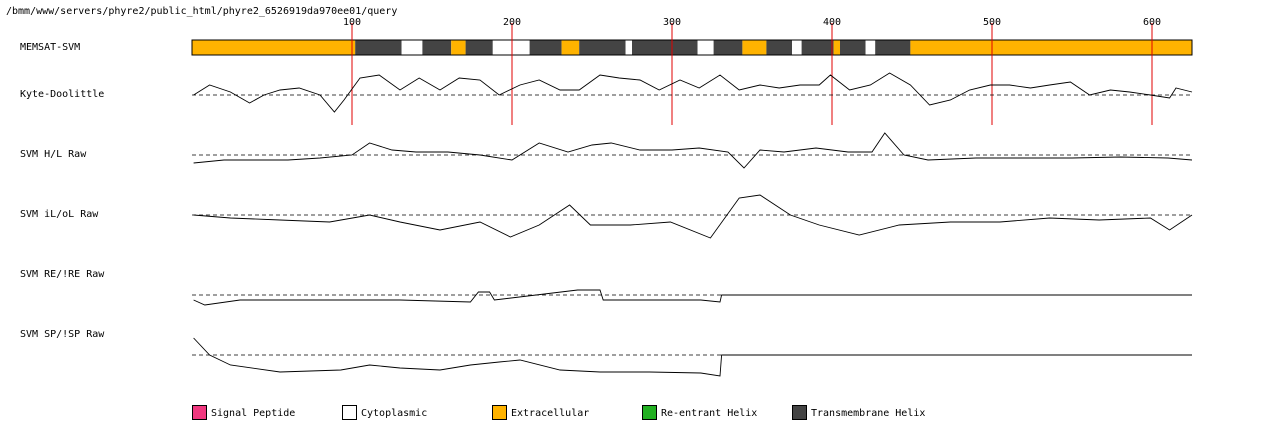 The width and height of the screenshot is (1288, 435). What do you see at coordinates (50, 47) in the screenshot?
I see `track-label: MEMSAT-SVM` at bounding box center [50, 47].